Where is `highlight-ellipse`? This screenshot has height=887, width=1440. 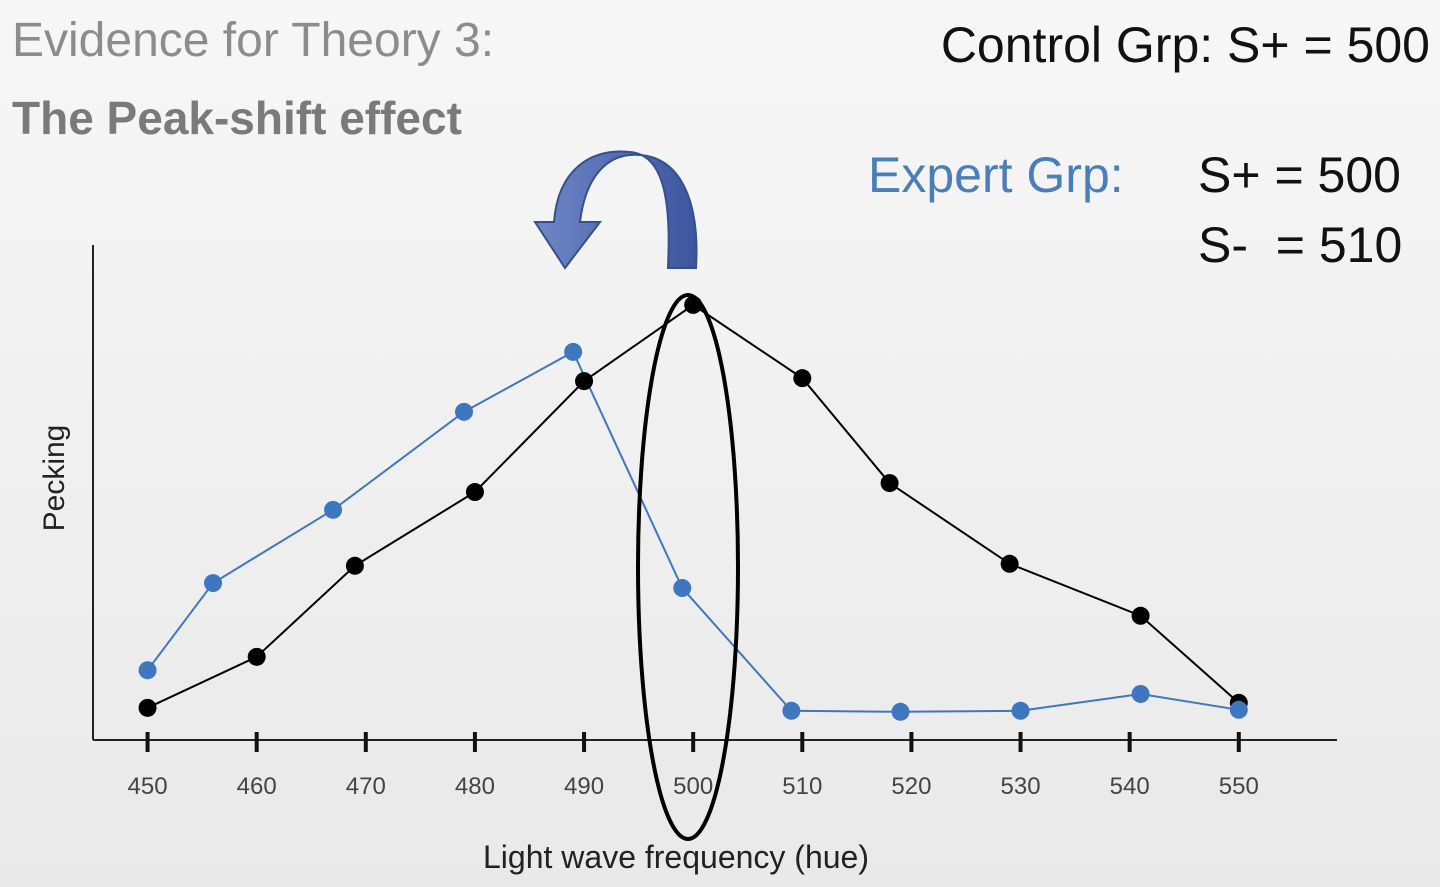
highlight-ellipse is located at coordinates (688, 567).